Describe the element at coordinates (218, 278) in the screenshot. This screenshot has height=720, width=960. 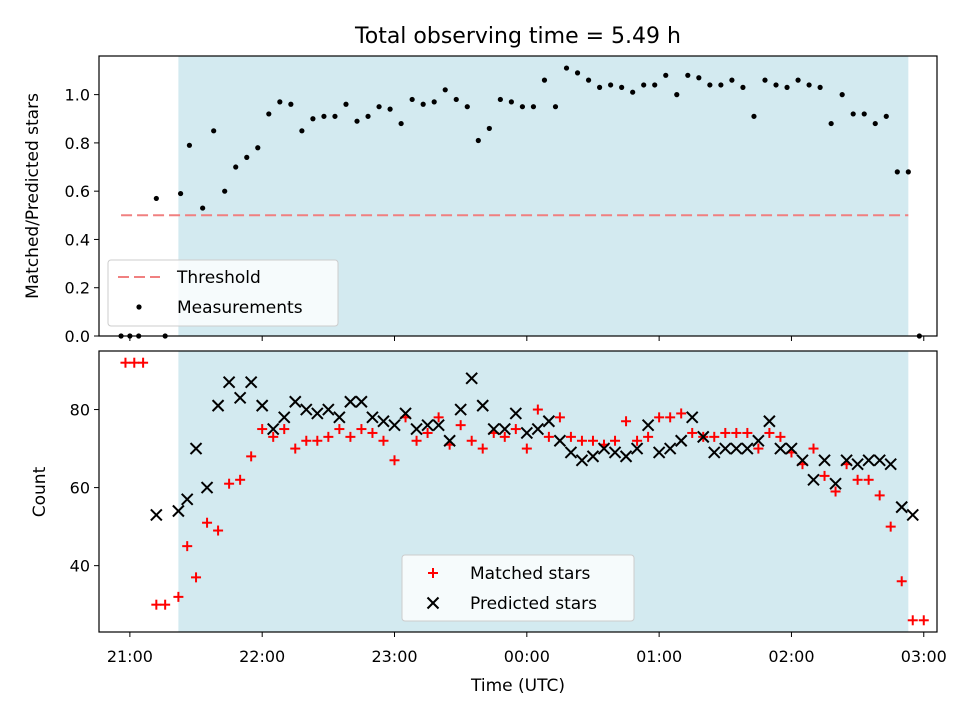
I see `legend-threshold-label: Threshold` at that location.